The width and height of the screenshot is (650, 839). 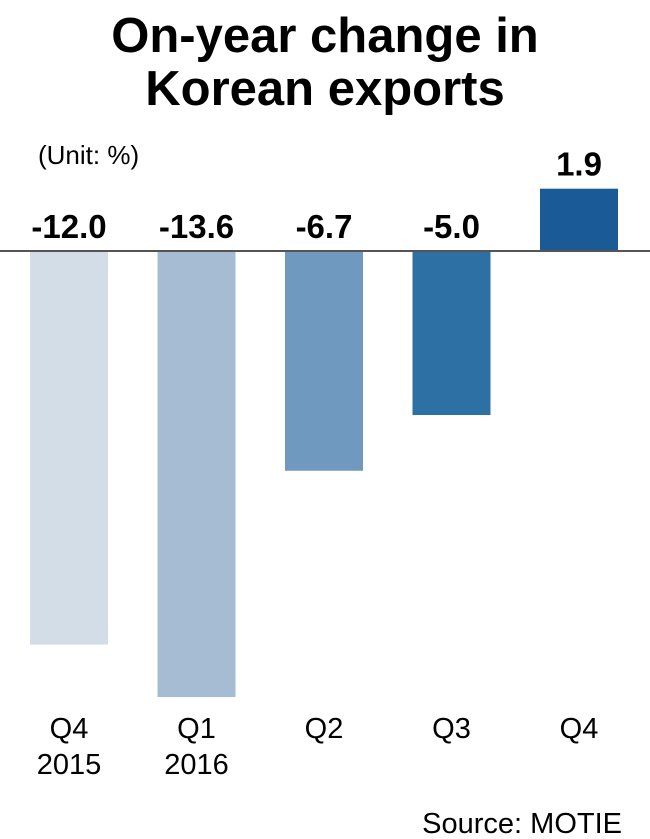 What do you see at coordinates (522, 823) in the screenshot?
I see `source-note: Source: MOTIE` at bounding box center [522, 823].